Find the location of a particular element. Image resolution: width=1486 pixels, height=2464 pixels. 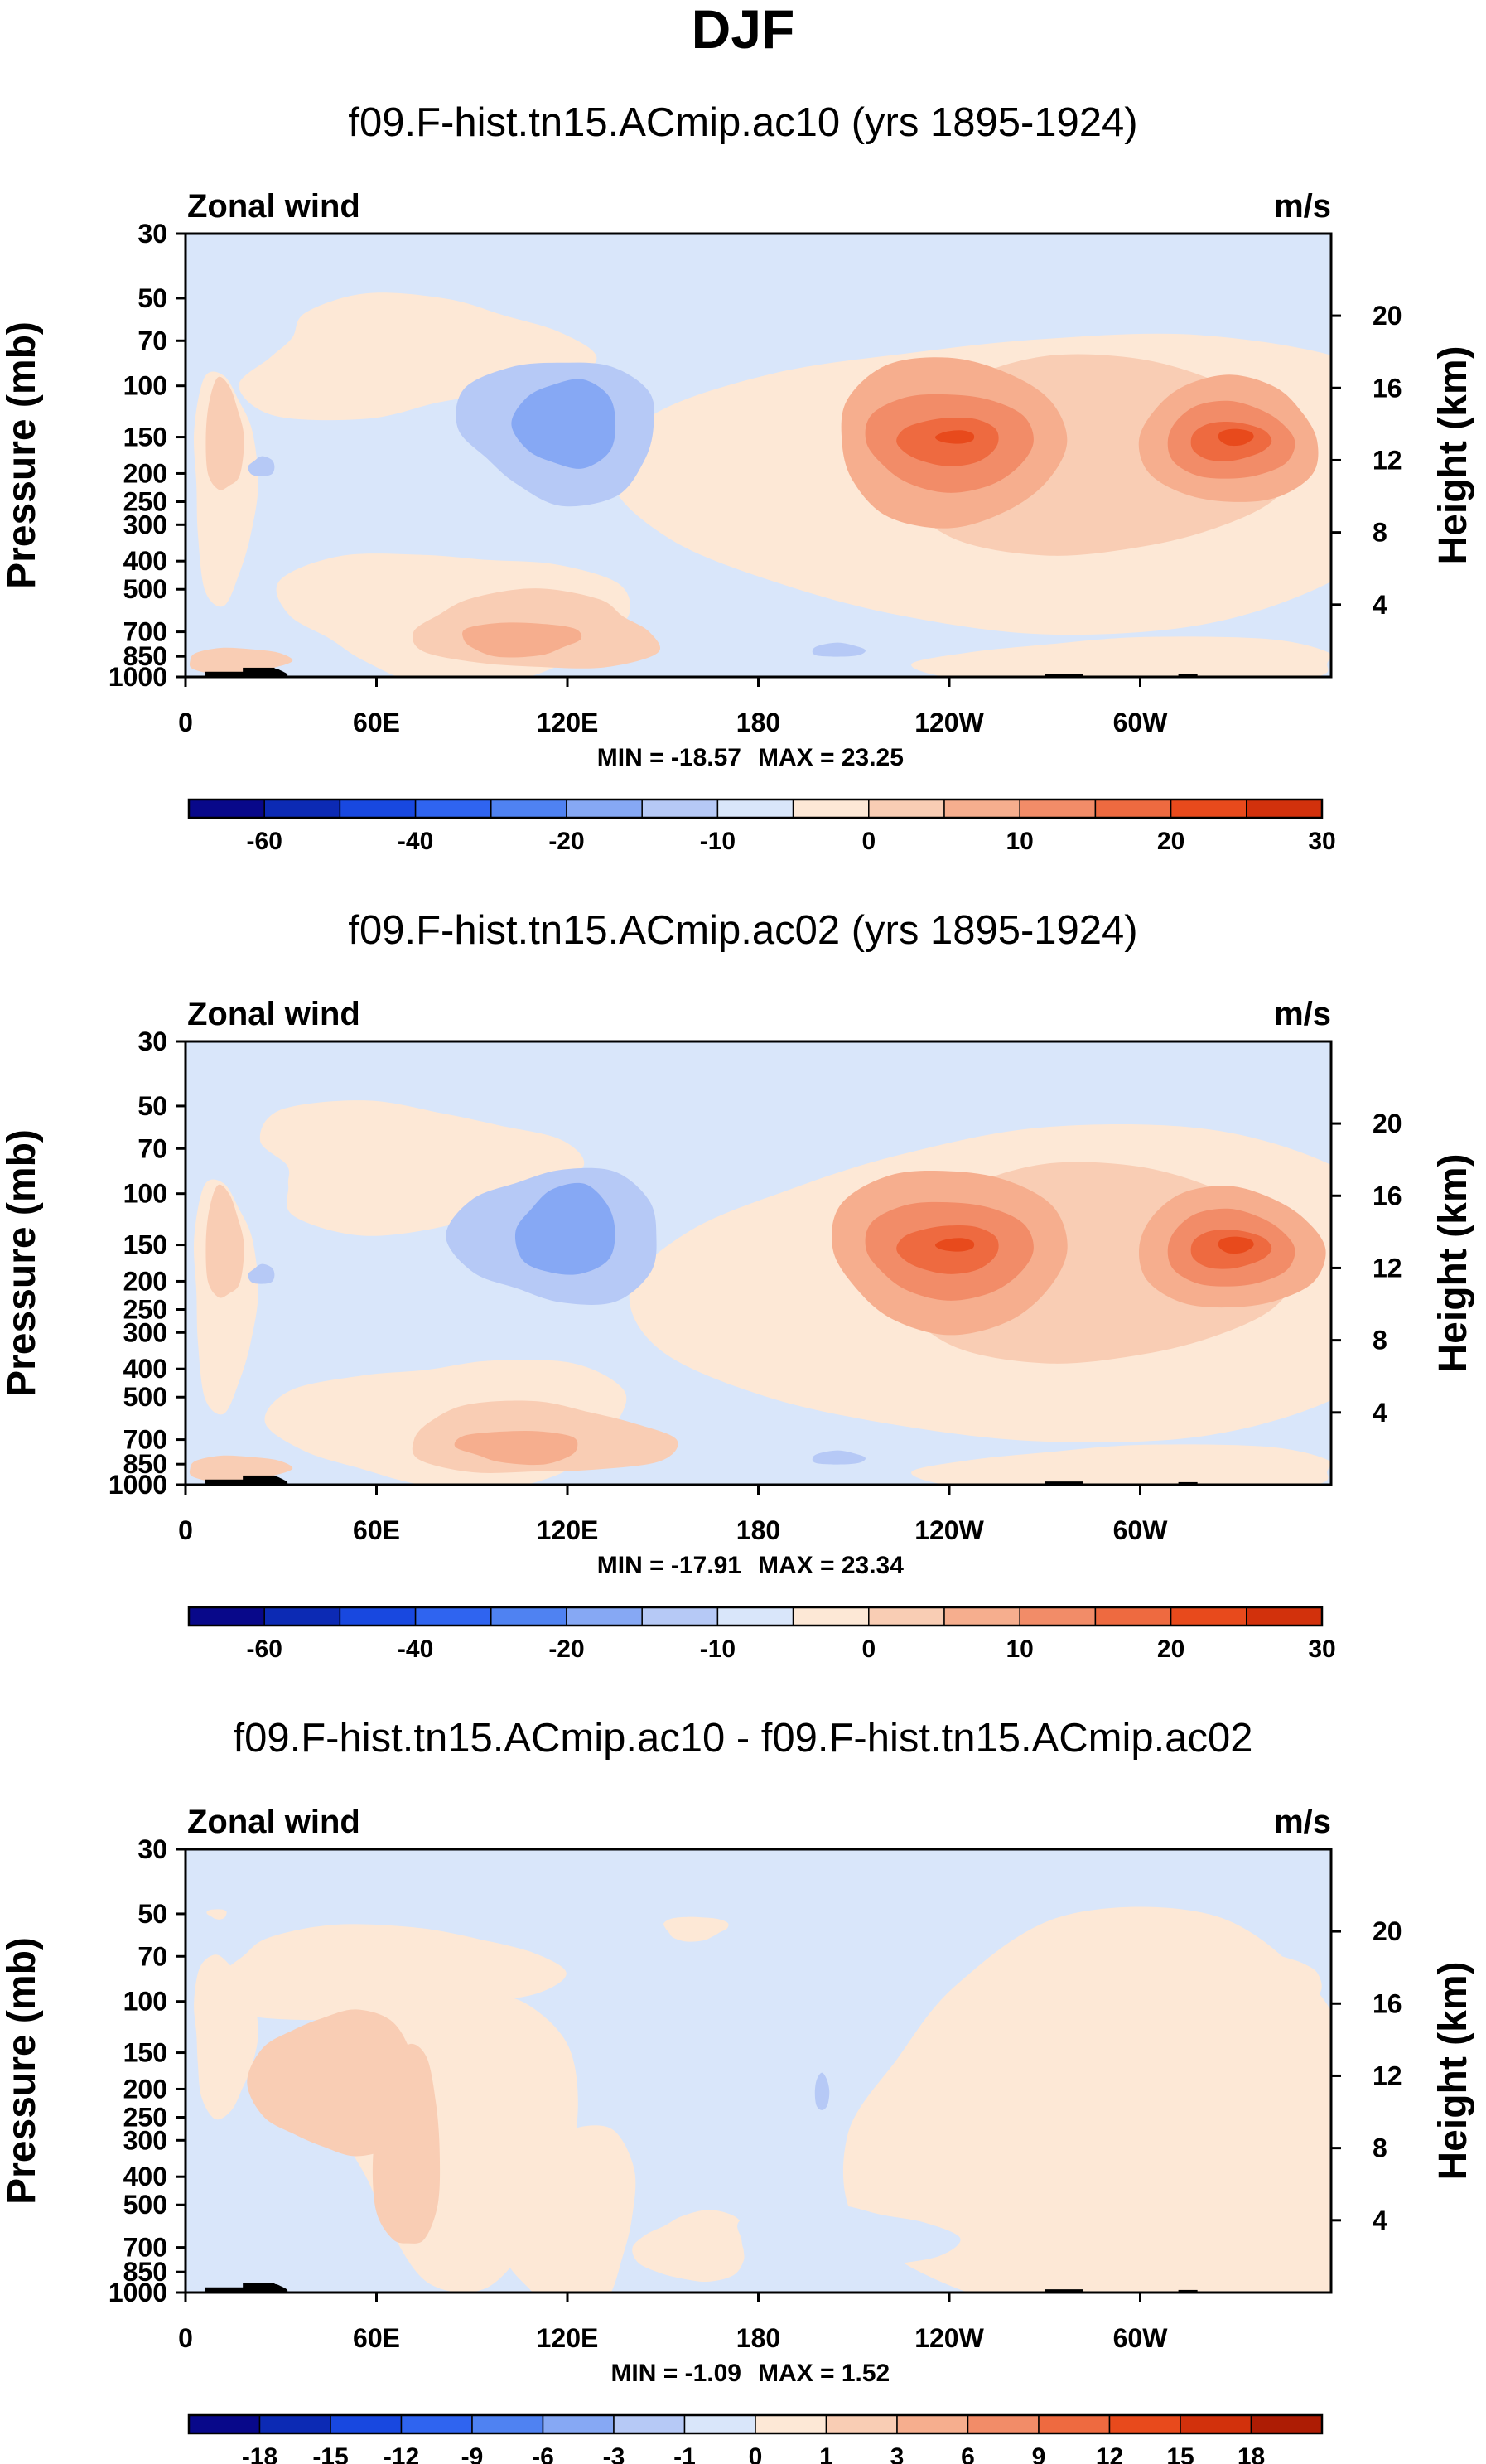

pressure-tick-label: 300 is located at coordinates (145, 524).